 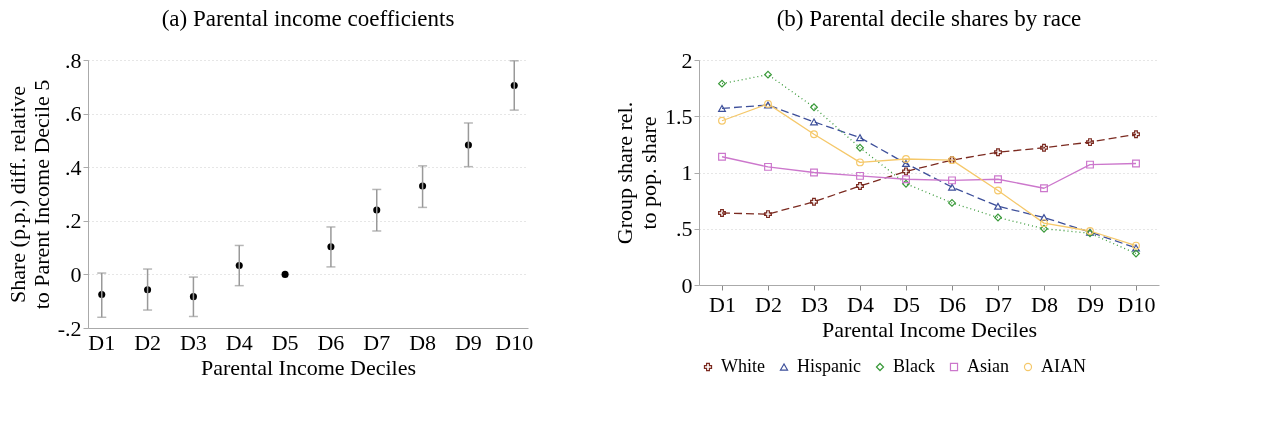 I want to click on y-tick-label: 2, so click(x=687, y=60).